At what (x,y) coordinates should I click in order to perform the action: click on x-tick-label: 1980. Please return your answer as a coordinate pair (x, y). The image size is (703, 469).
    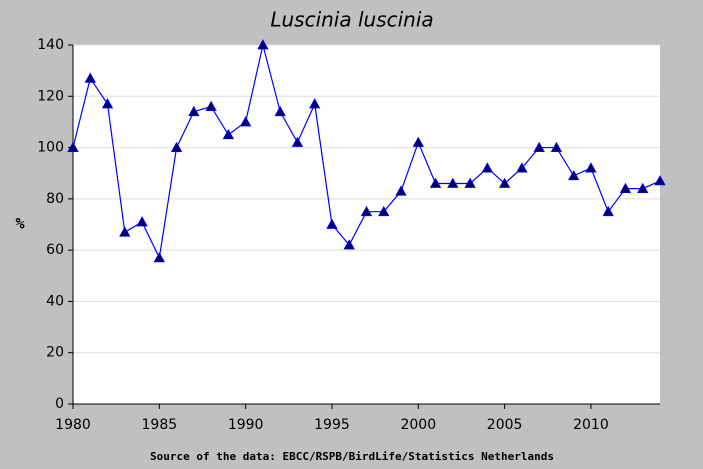
    Looking at the image, I should click on (73, 425).